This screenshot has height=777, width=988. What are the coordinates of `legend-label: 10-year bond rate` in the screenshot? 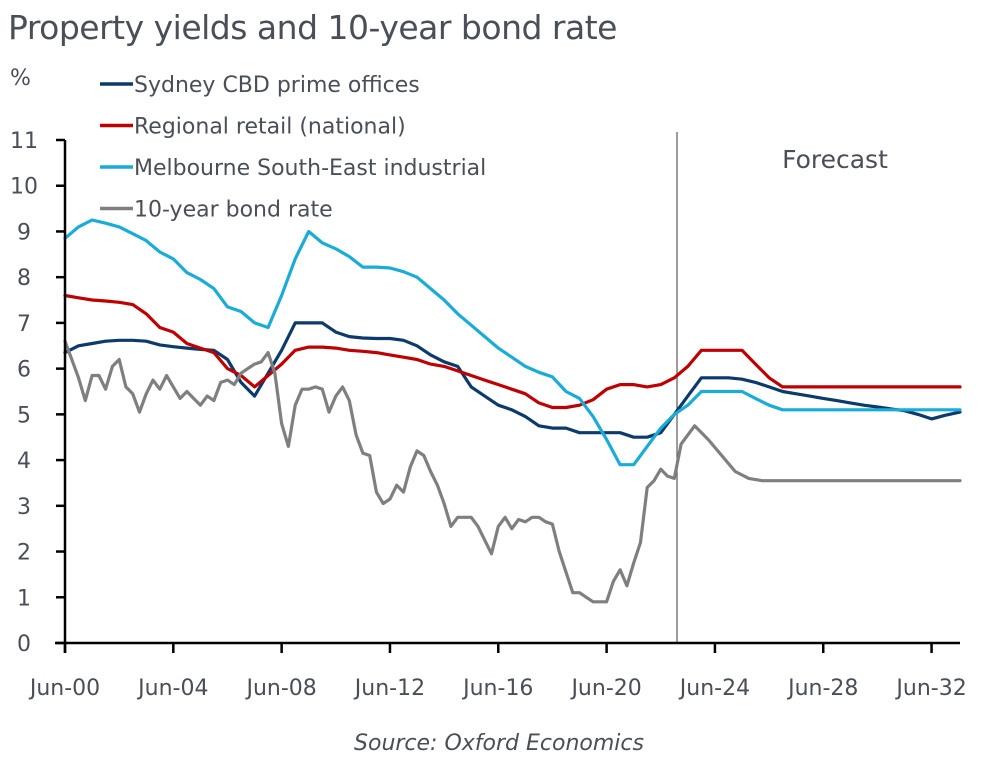 It's located at (233, 210).